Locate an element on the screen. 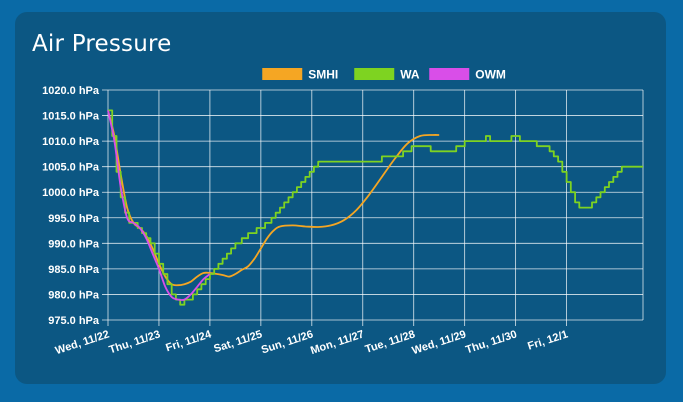 The height and width of the screenshot is (402, 683). x-tick-label: Sat, 11/25 is located at coordinates (237, 341).